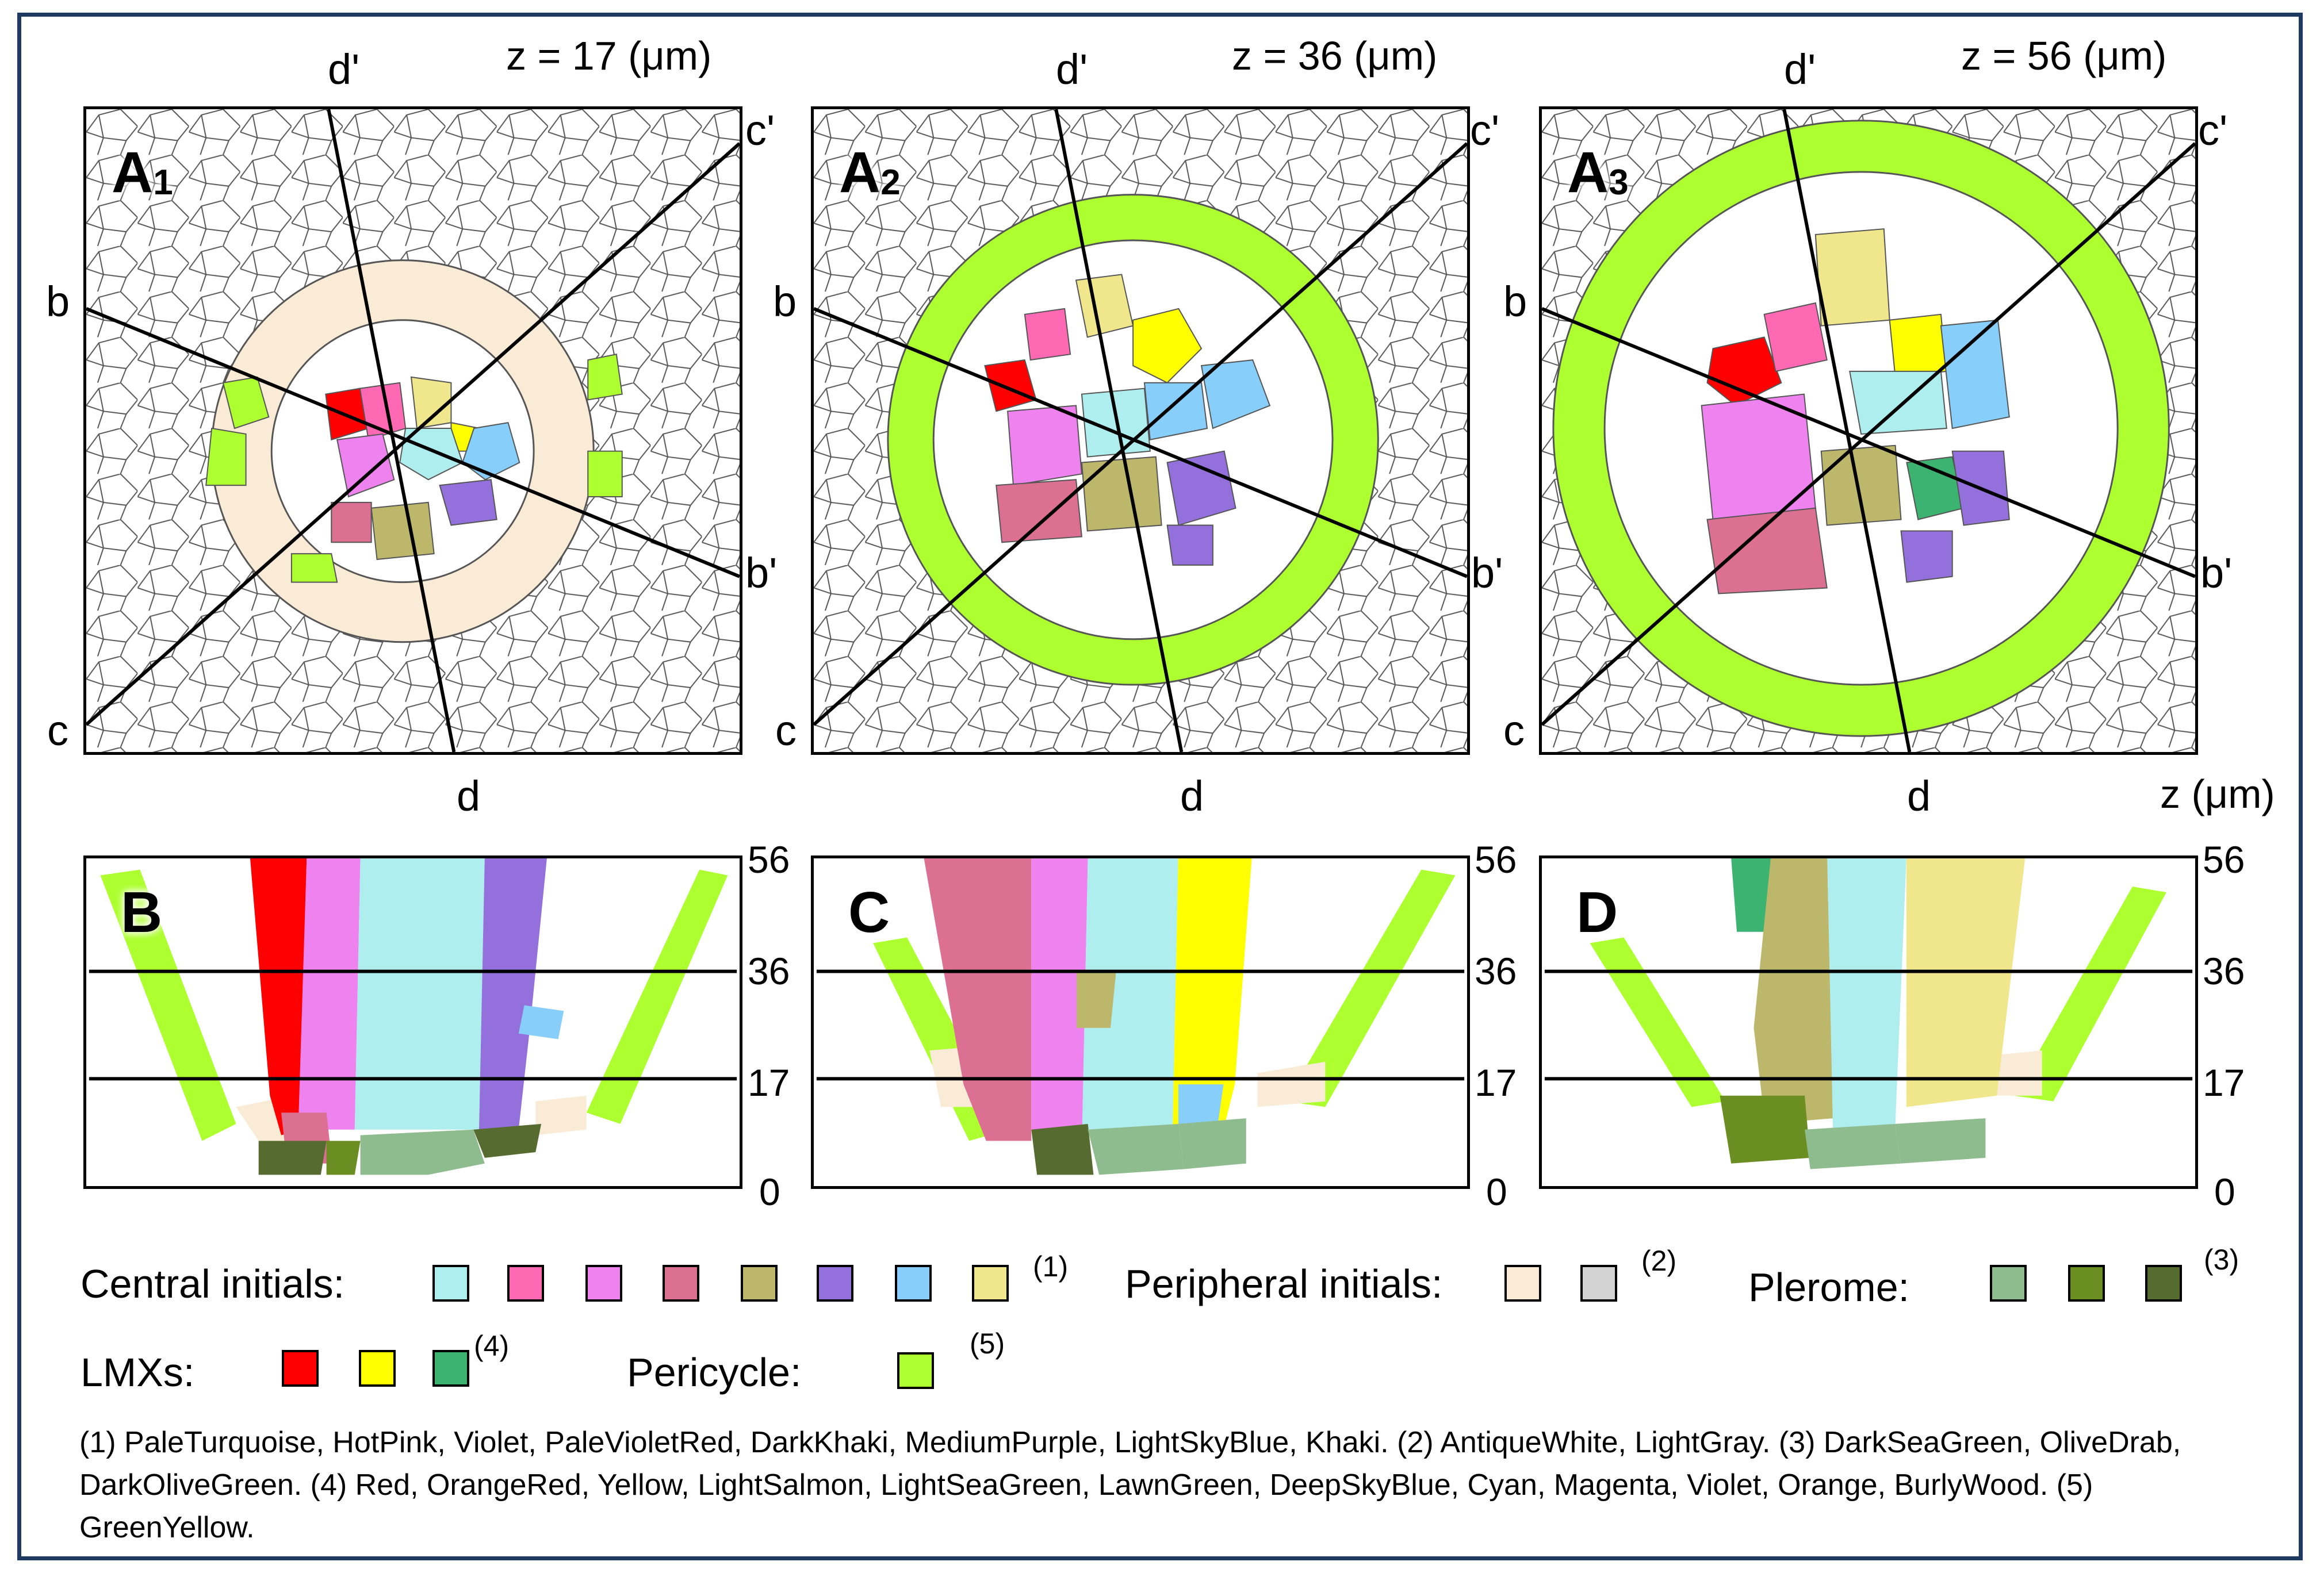 This screenshot has width=2324, height=1573. Describe the element at coordinates (1515, 301) in the screenshot. I see `line-b-label-a3: b` at that location.